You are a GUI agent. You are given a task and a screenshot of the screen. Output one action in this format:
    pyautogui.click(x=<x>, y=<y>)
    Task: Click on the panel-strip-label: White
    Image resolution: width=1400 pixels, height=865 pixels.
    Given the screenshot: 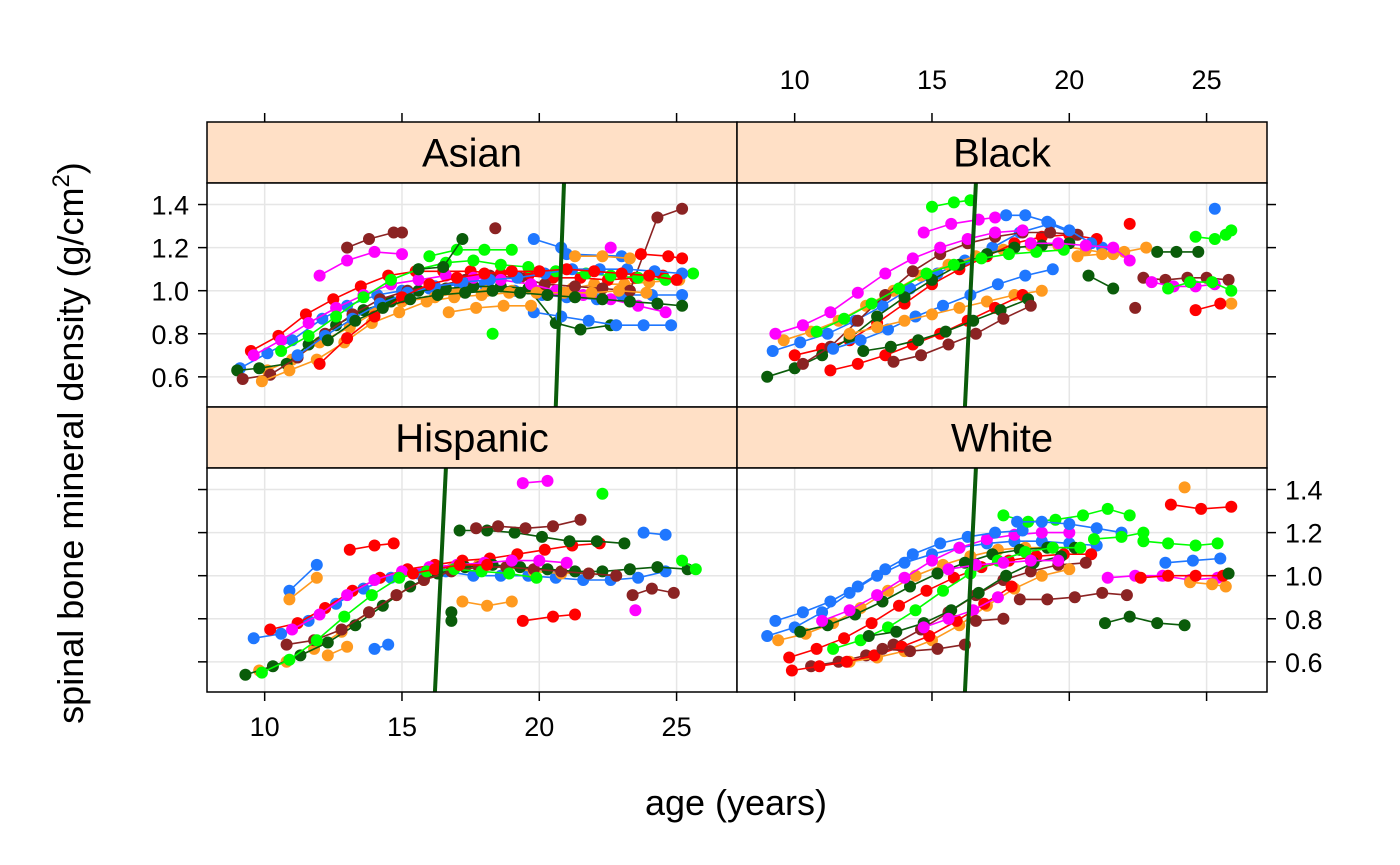 What is the action you would take?
    pyautogui.click(x=1002, y=439)
    